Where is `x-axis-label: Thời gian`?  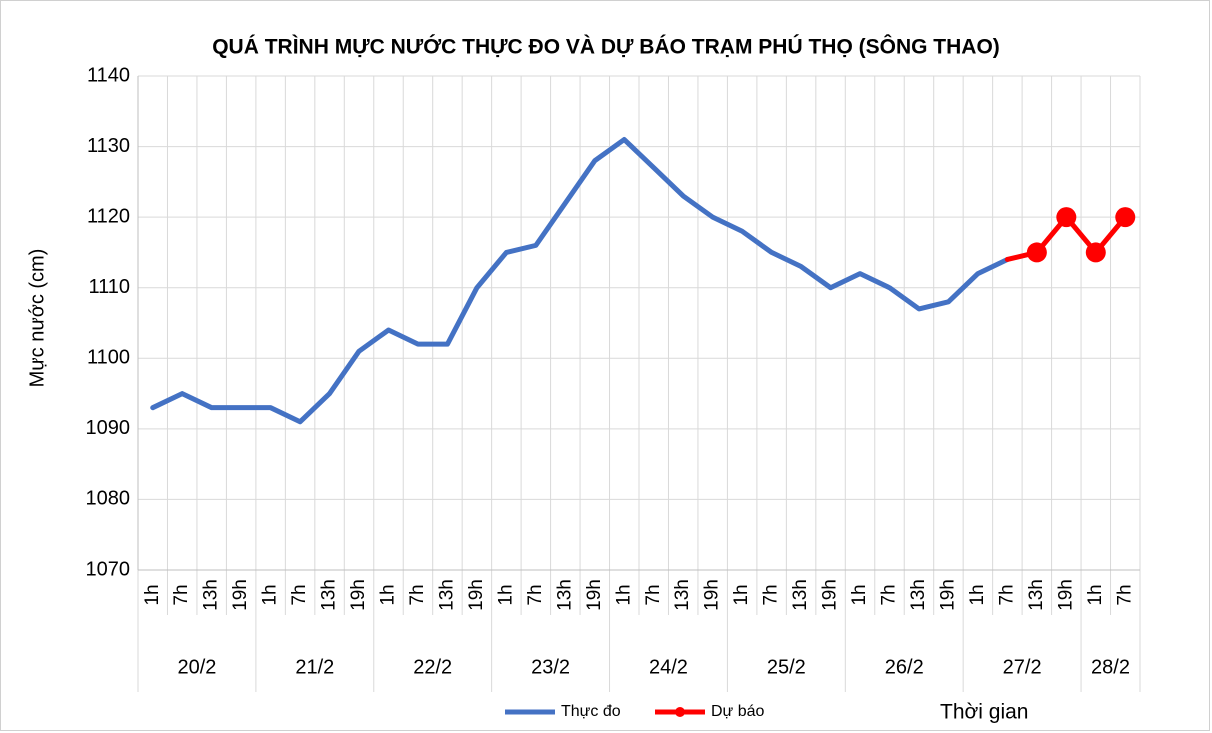
x-axis-label: Thời gian is located at coordinates (984, 712).